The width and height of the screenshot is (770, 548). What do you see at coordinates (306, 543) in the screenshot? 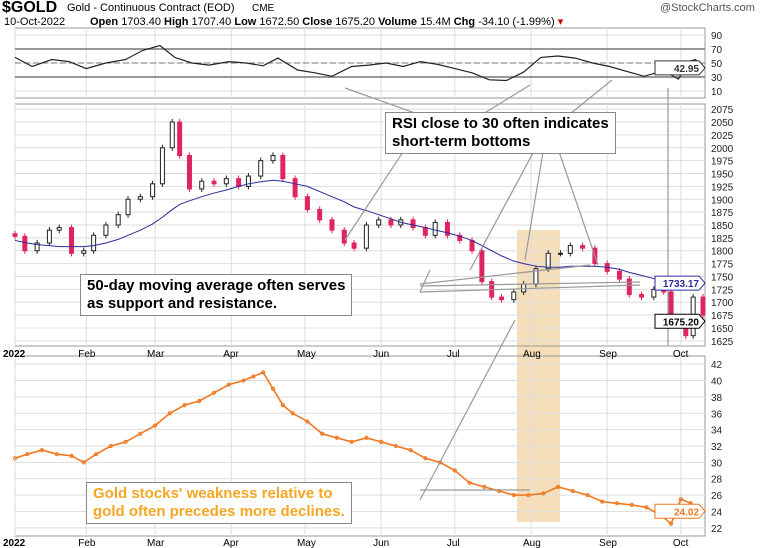
I see `x-tick-label: May` at bounding box center [306, 543].